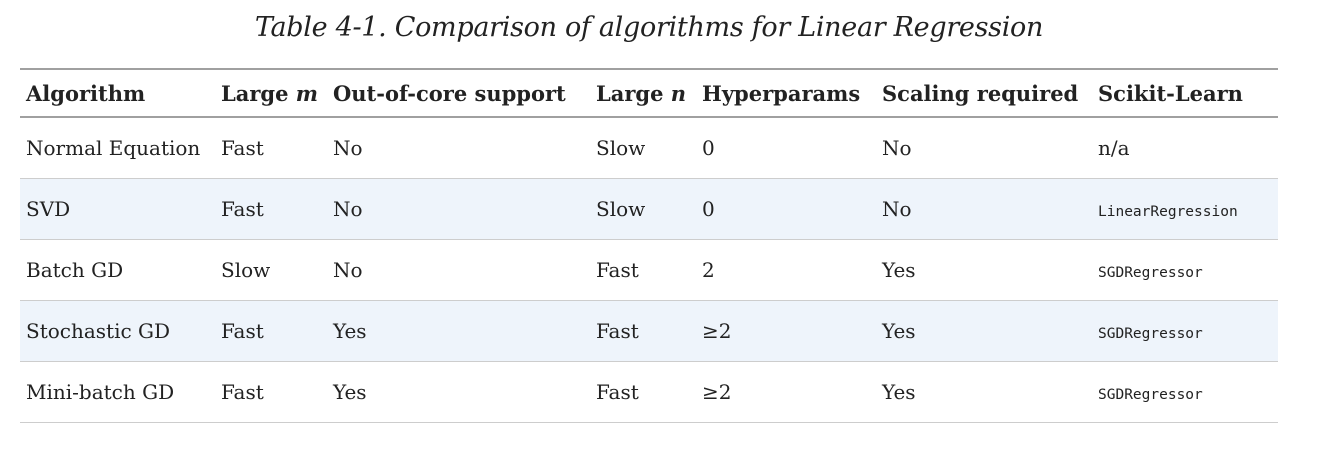 The width and height of the screenshot is (1320, 458). What do you see at coordinates (1185, 148) in the screenshot?
I see `cell-scikit-learn: n/a` at bounding box center [1185, 148].